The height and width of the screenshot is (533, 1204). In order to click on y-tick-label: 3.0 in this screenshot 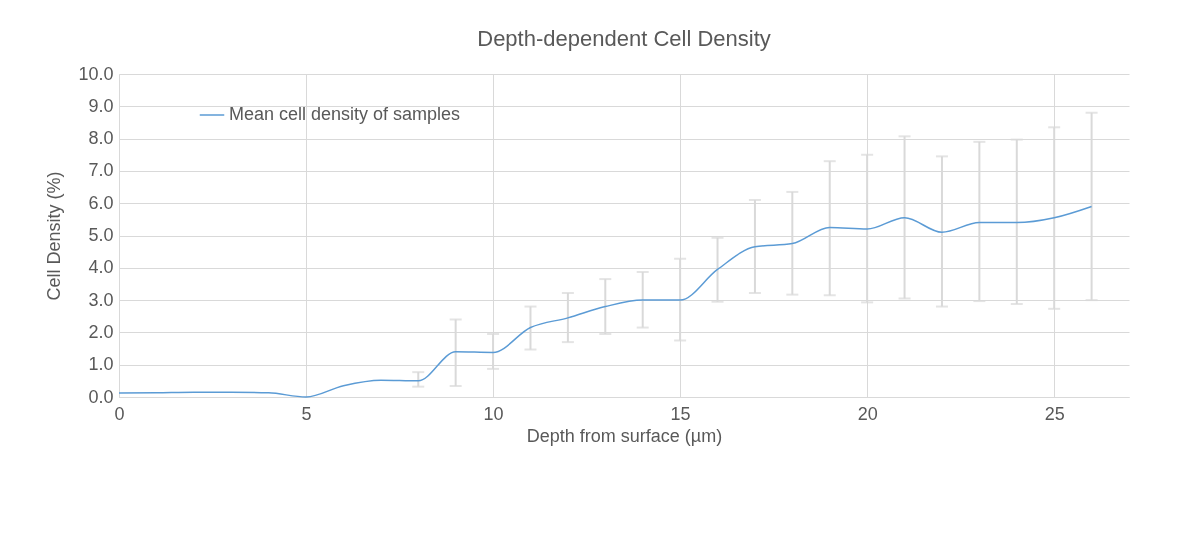, I will do `click(101, 299)`.